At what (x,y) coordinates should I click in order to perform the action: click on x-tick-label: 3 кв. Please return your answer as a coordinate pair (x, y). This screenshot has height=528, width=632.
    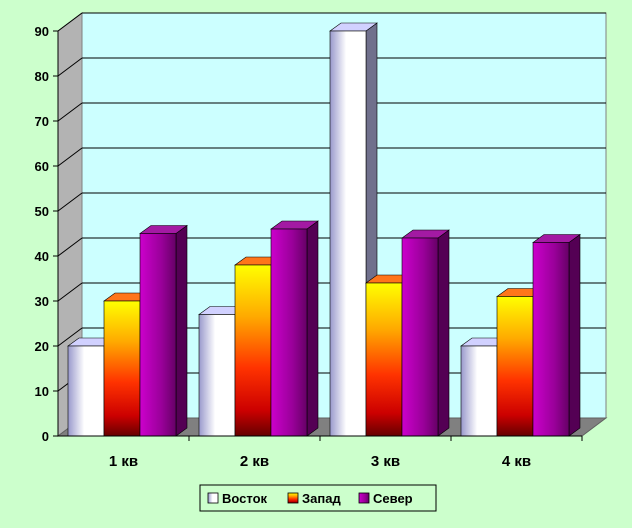
    Looking at the image, I should click on (385, 461).